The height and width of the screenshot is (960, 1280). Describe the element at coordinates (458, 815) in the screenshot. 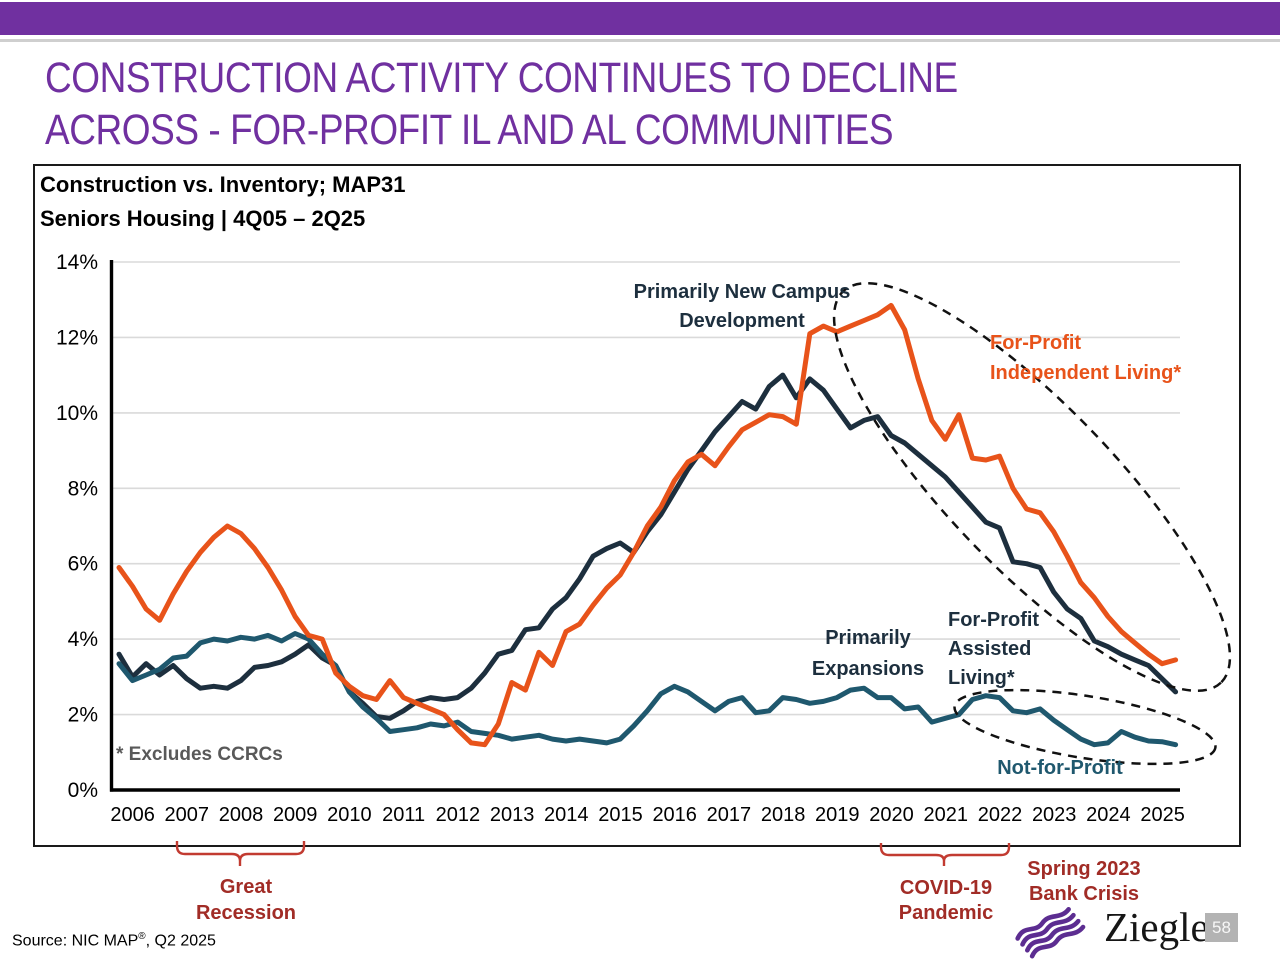

I see `x-tick-label: 2012` at that location.